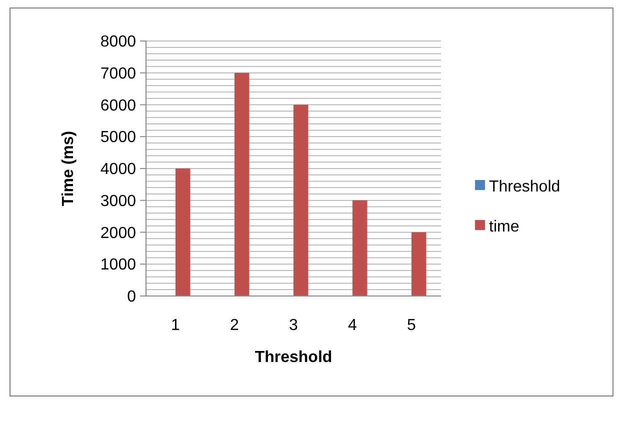 The image size is (619, 425). What do you see at coordinates (118, 137) in the screenshot?
I see `y-tick-label: 5000` at bounding box center [118, 137].